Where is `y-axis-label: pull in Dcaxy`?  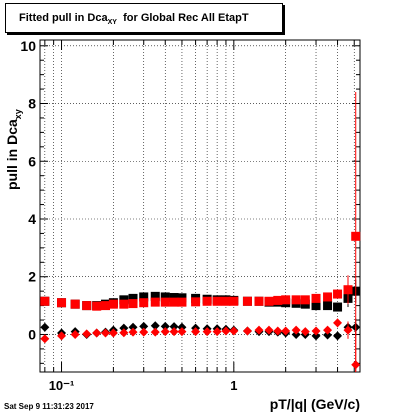 y-axis-label: pull in Dcaxy is located at coordinates (13, 149).